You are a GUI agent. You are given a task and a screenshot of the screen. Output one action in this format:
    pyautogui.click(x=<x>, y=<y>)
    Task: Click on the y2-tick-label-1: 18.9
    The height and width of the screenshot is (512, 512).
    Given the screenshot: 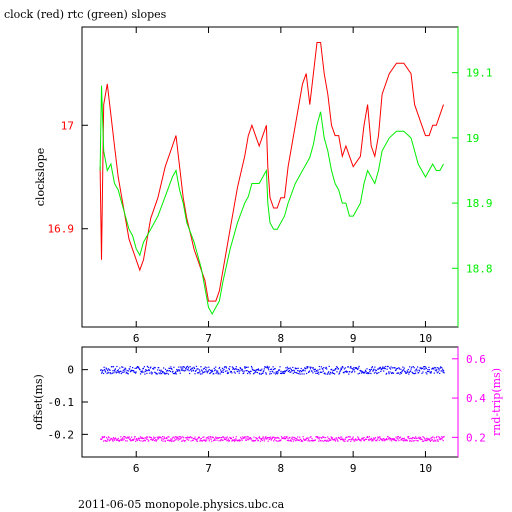 What is the action you would take?
    pyautogui.click(x=479, y=203)
    